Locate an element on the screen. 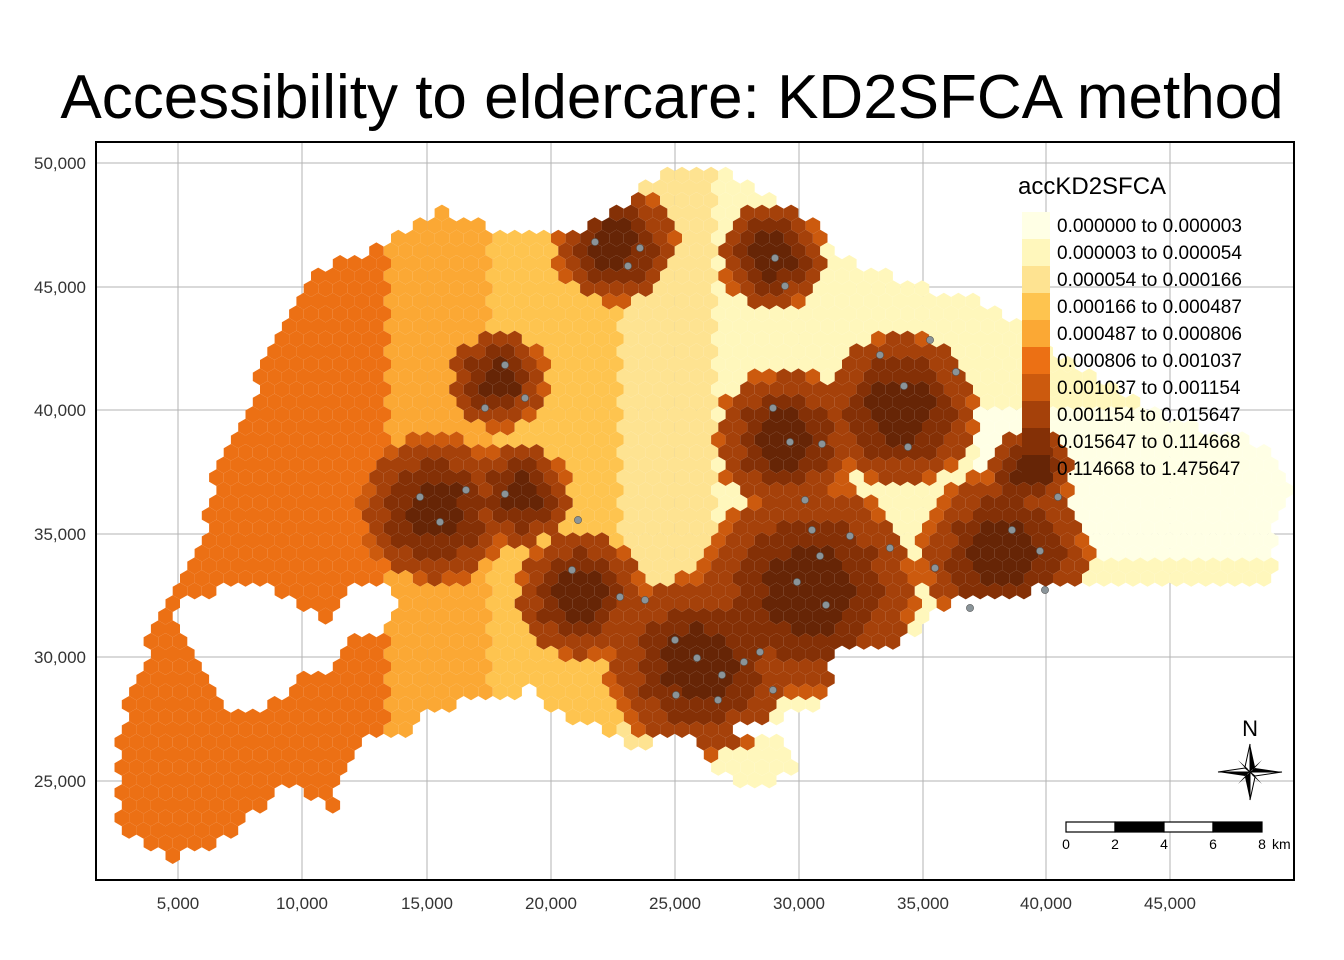  legend-label: 0.000166 to 0.000487 is located at coordinates (1149, 307).